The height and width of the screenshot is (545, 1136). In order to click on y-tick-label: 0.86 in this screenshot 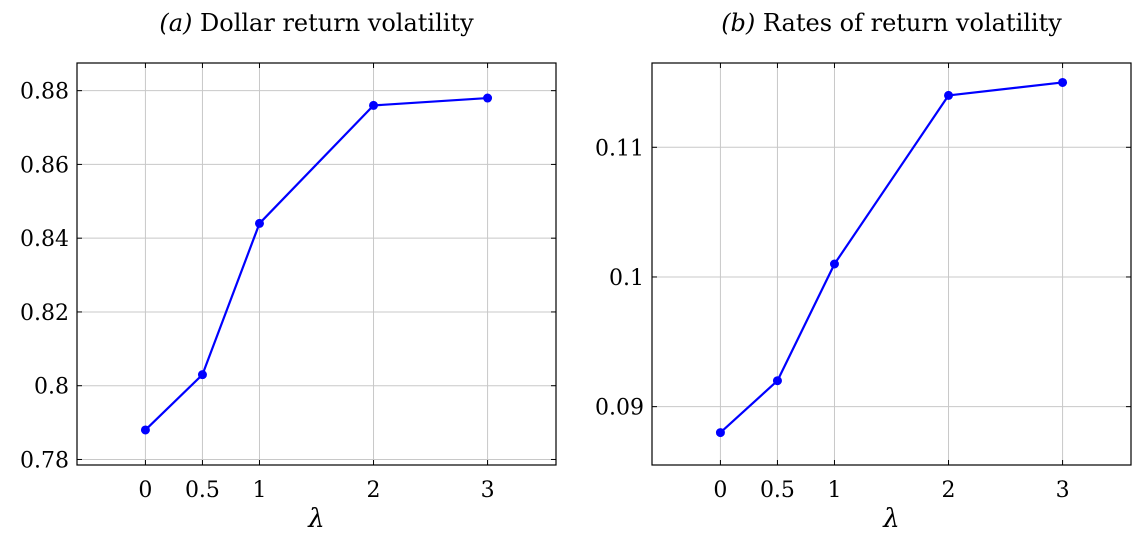, I will do `click(44, 165)`.